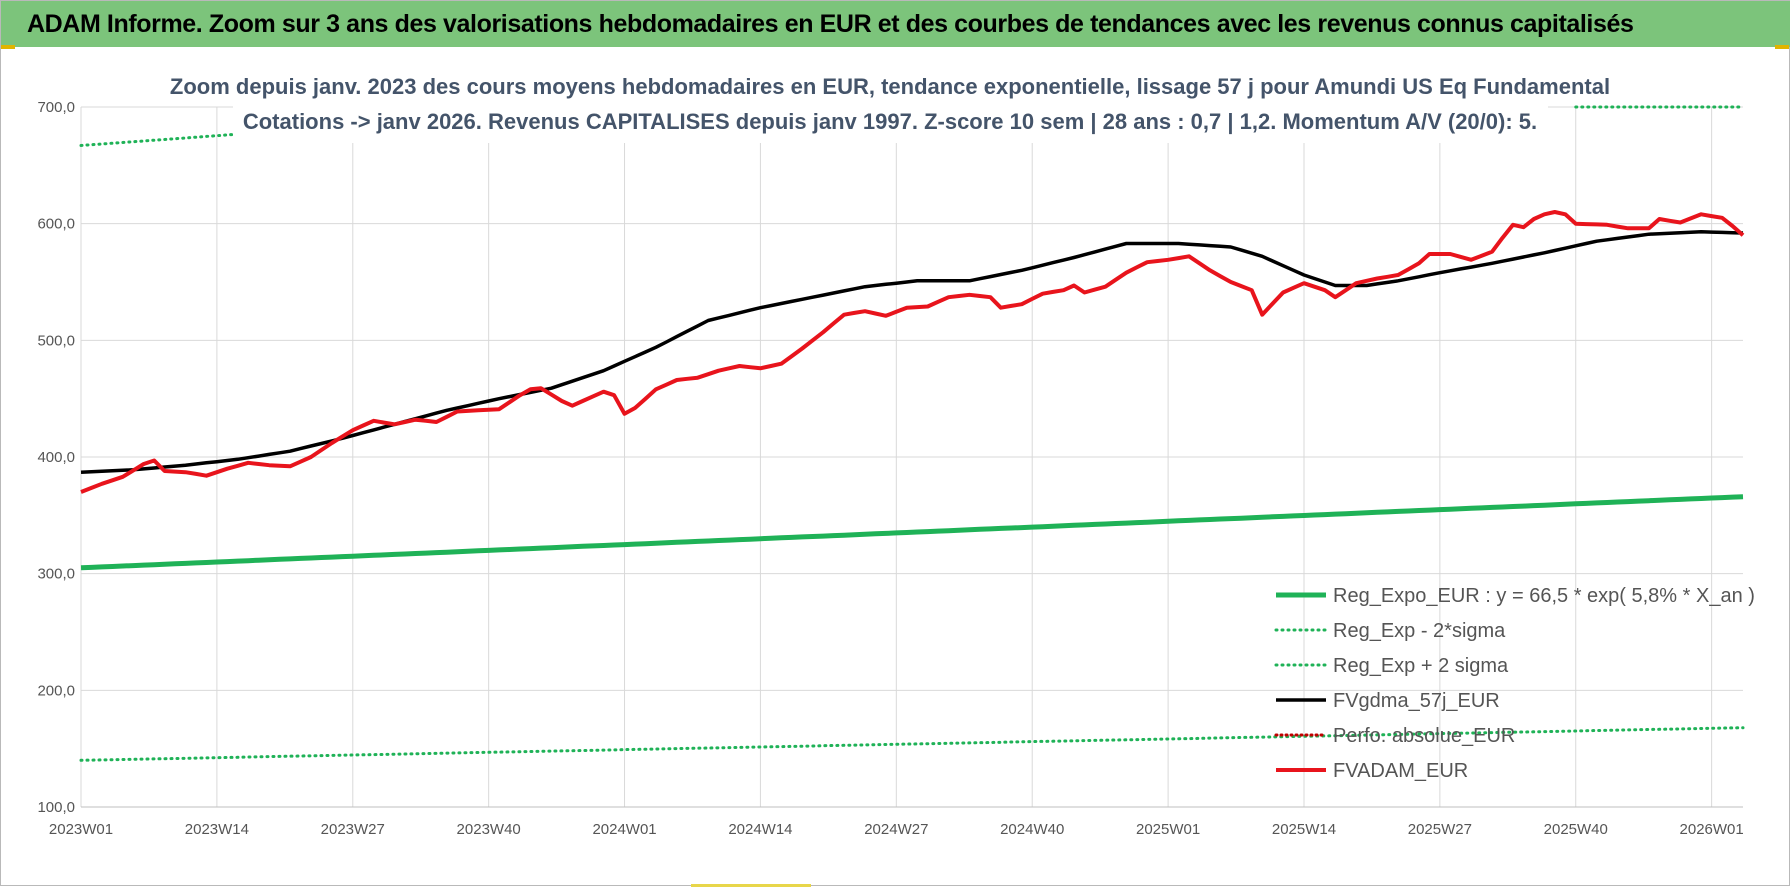 The width and height of the screenshot is (1790, 887). I want to click on reg-expo-line, so click(912, 532).